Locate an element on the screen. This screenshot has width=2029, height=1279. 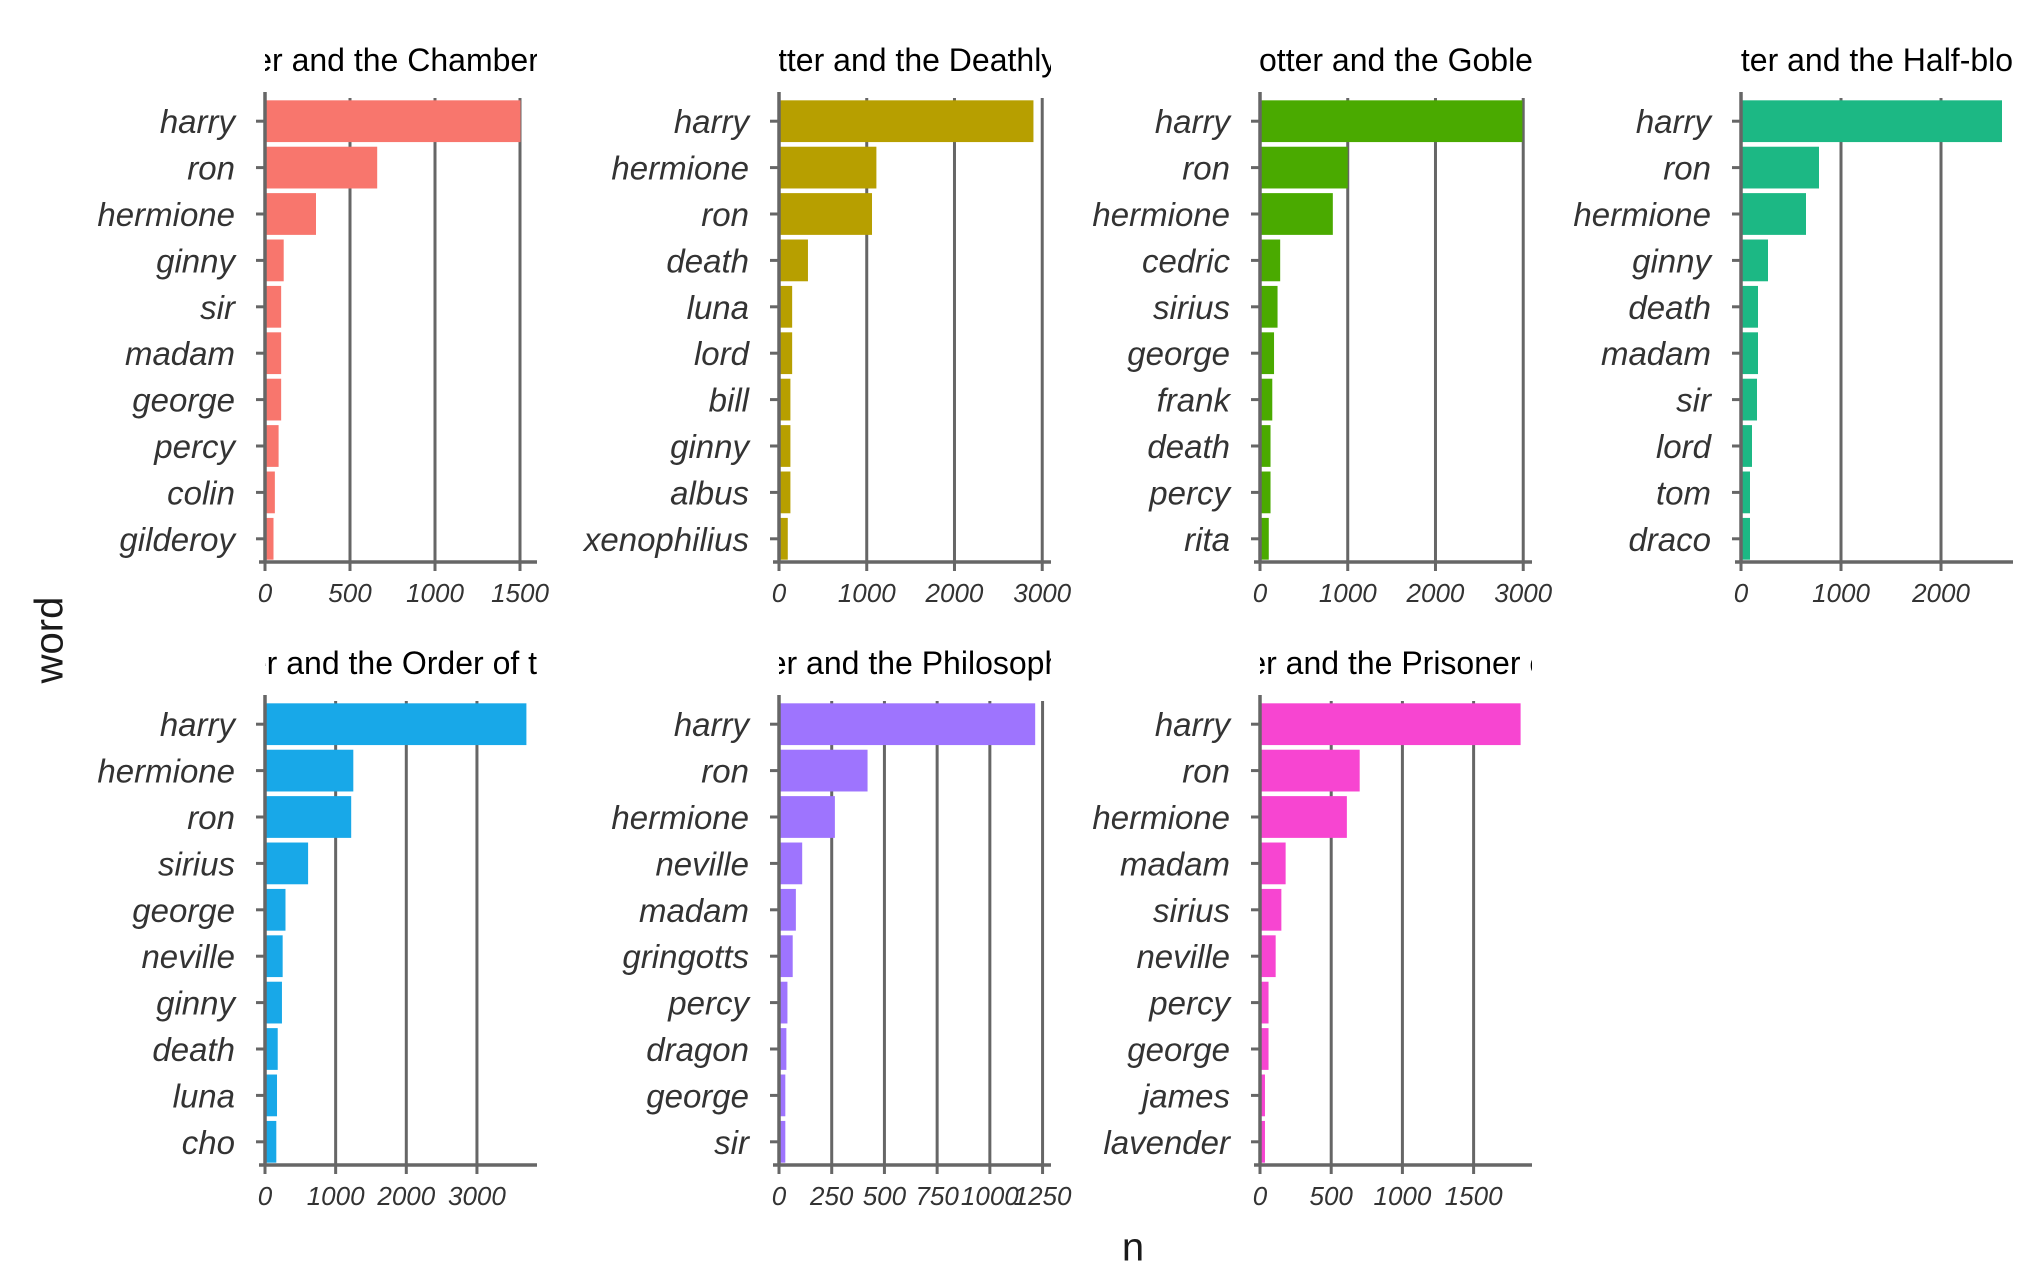
y-tick-label-james: james is located at coordinates (1184, 1095).